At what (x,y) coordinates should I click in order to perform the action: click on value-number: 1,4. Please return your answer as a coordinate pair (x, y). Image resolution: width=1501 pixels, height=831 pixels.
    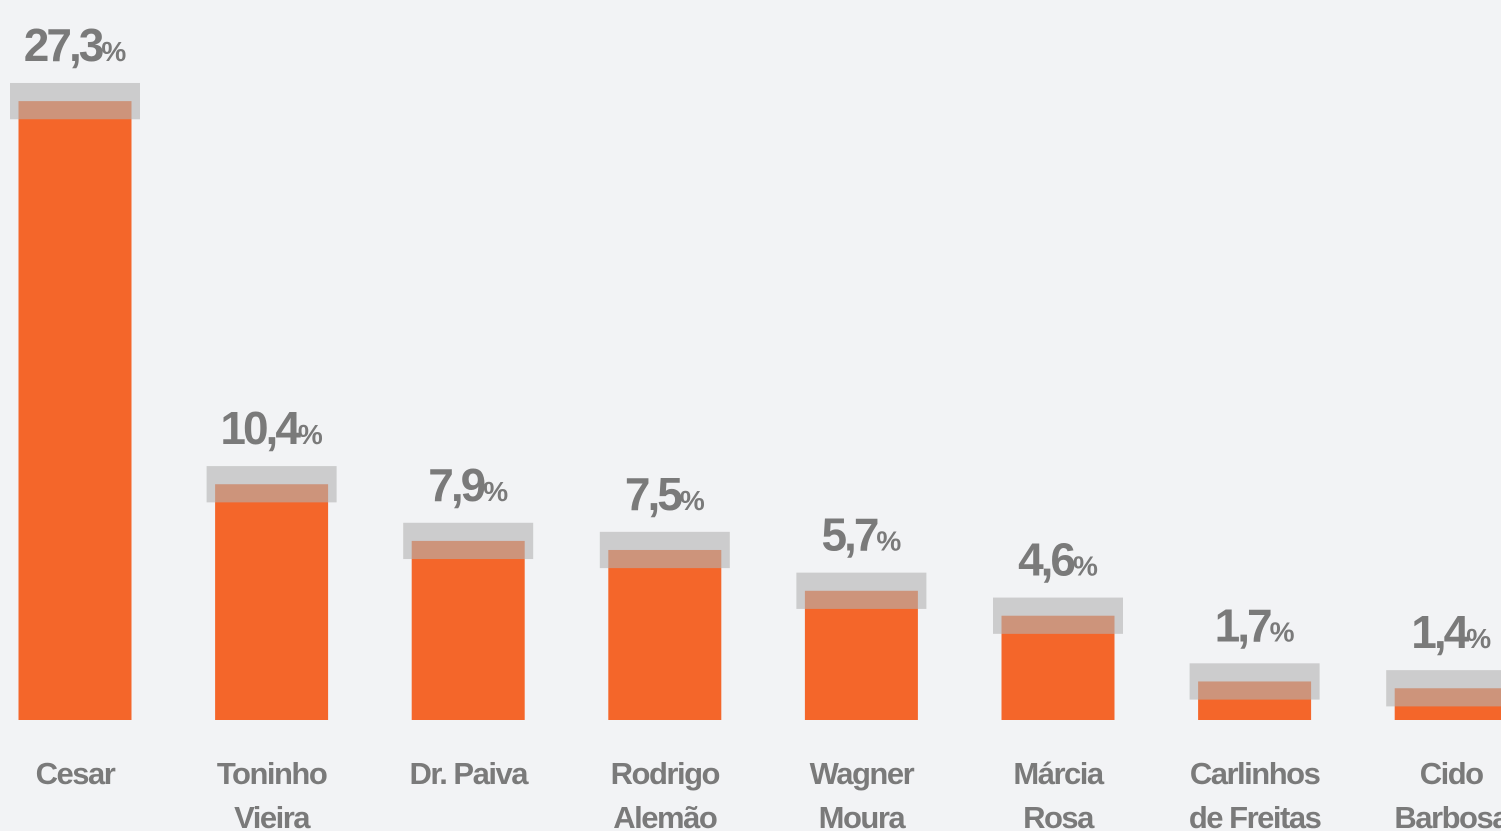
    Looking at the image, I should click on (1440, 632).